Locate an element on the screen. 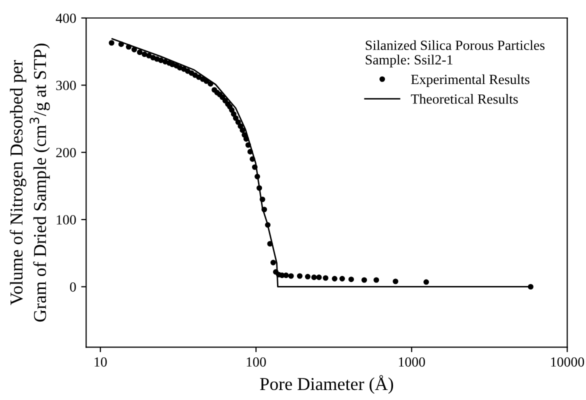  x-tick-label: 10 is located at coordinates (100, 362).